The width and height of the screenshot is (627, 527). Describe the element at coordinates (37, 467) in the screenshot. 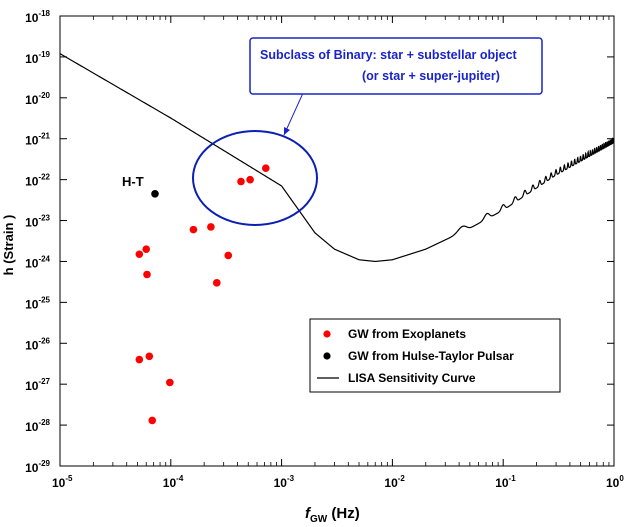

I see `y-tick-label: 10-29` at that location.